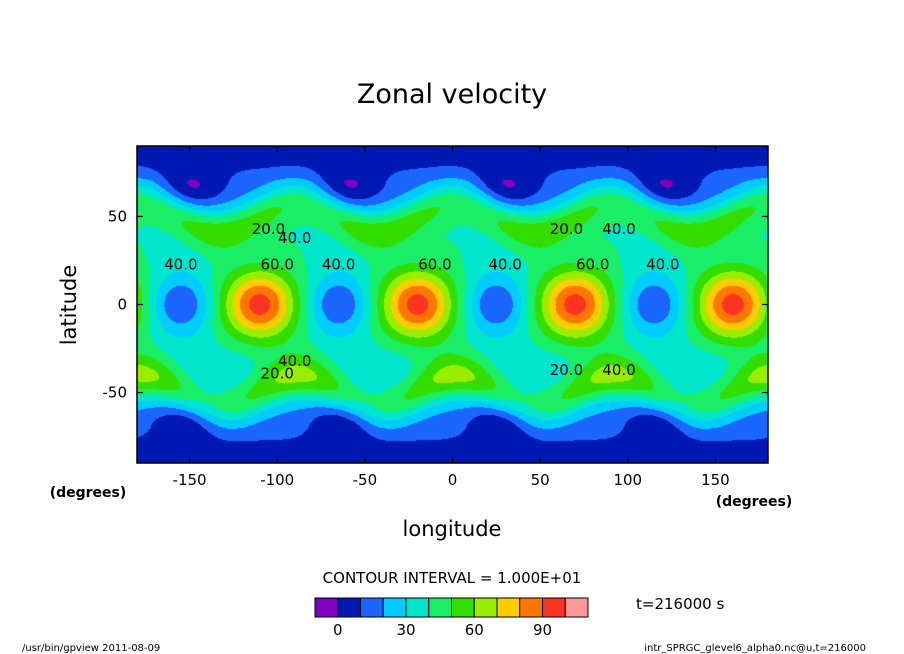 The width and height of the screenshot is (904, 654). Describe the element at coordinates (452, 529) in the screenshot. I see `x-axis-label: longitude` at that location.